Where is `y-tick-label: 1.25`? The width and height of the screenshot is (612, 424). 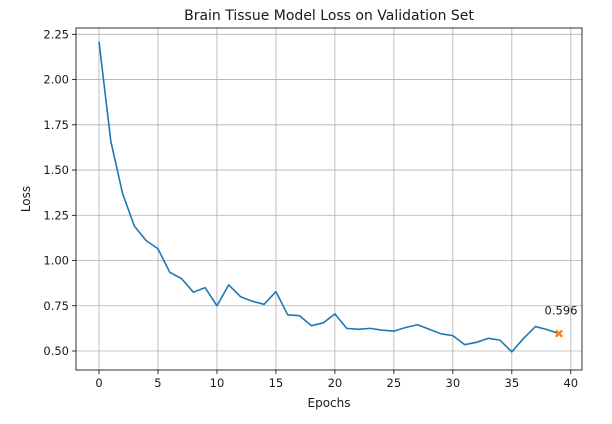
y-tick-label: 1.25 is located at coordinates (56, 215).